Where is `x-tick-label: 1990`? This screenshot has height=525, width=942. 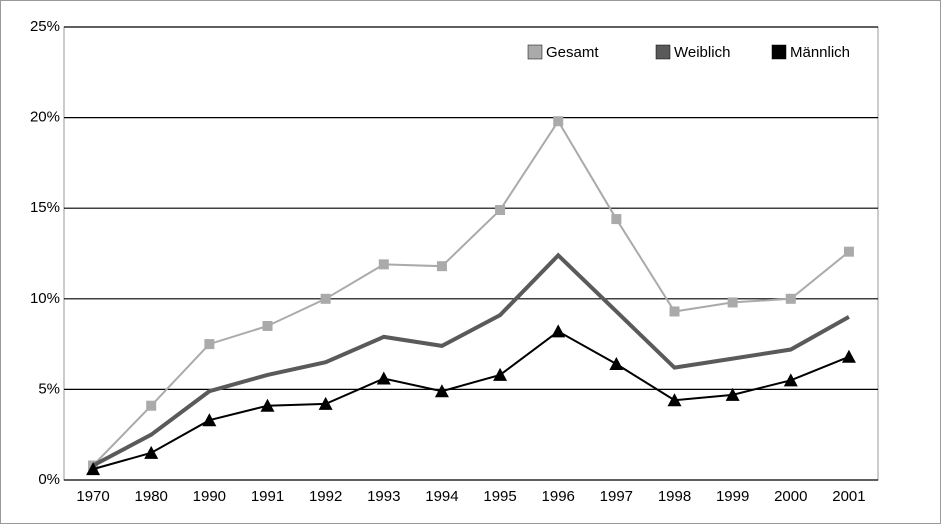 x-tick-label: 1990 is located at coordinates (209, 496).